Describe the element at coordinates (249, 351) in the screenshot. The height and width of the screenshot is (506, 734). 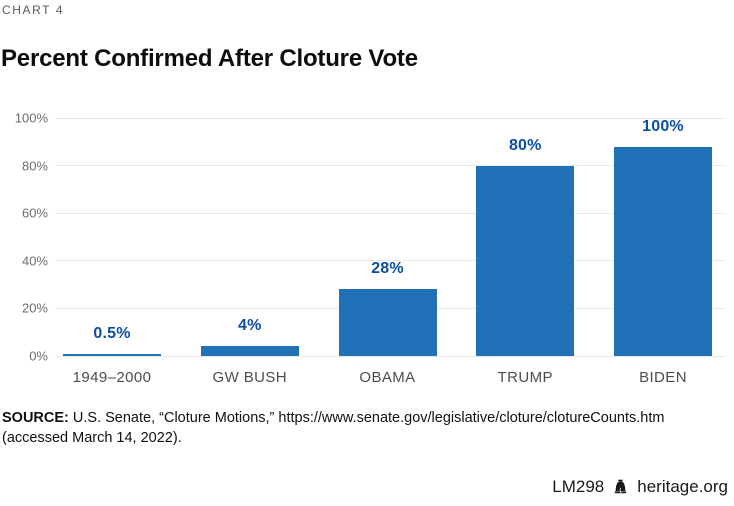
I see `bar-gw-bush` at that location.